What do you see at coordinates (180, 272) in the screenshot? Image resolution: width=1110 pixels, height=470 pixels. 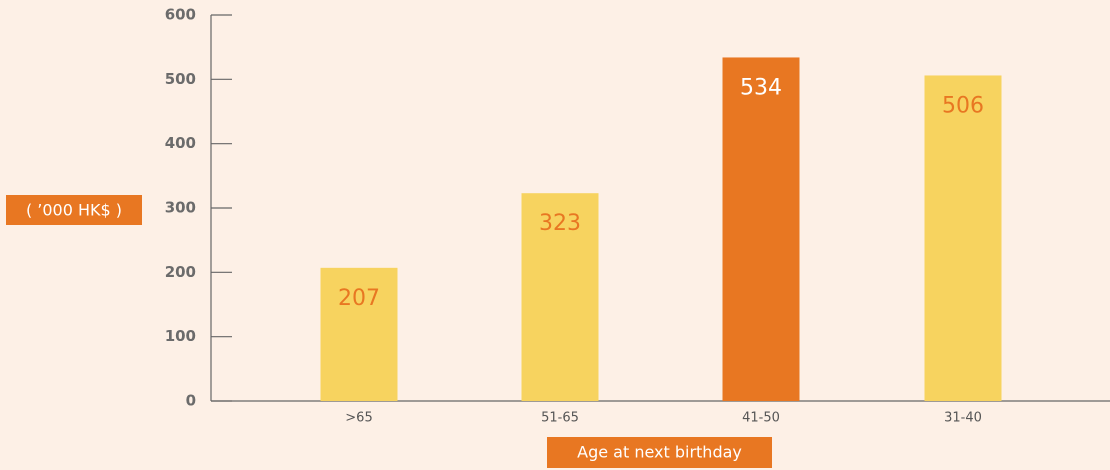 I see `y-tick-label: 200` at bounding box center [180, 272].